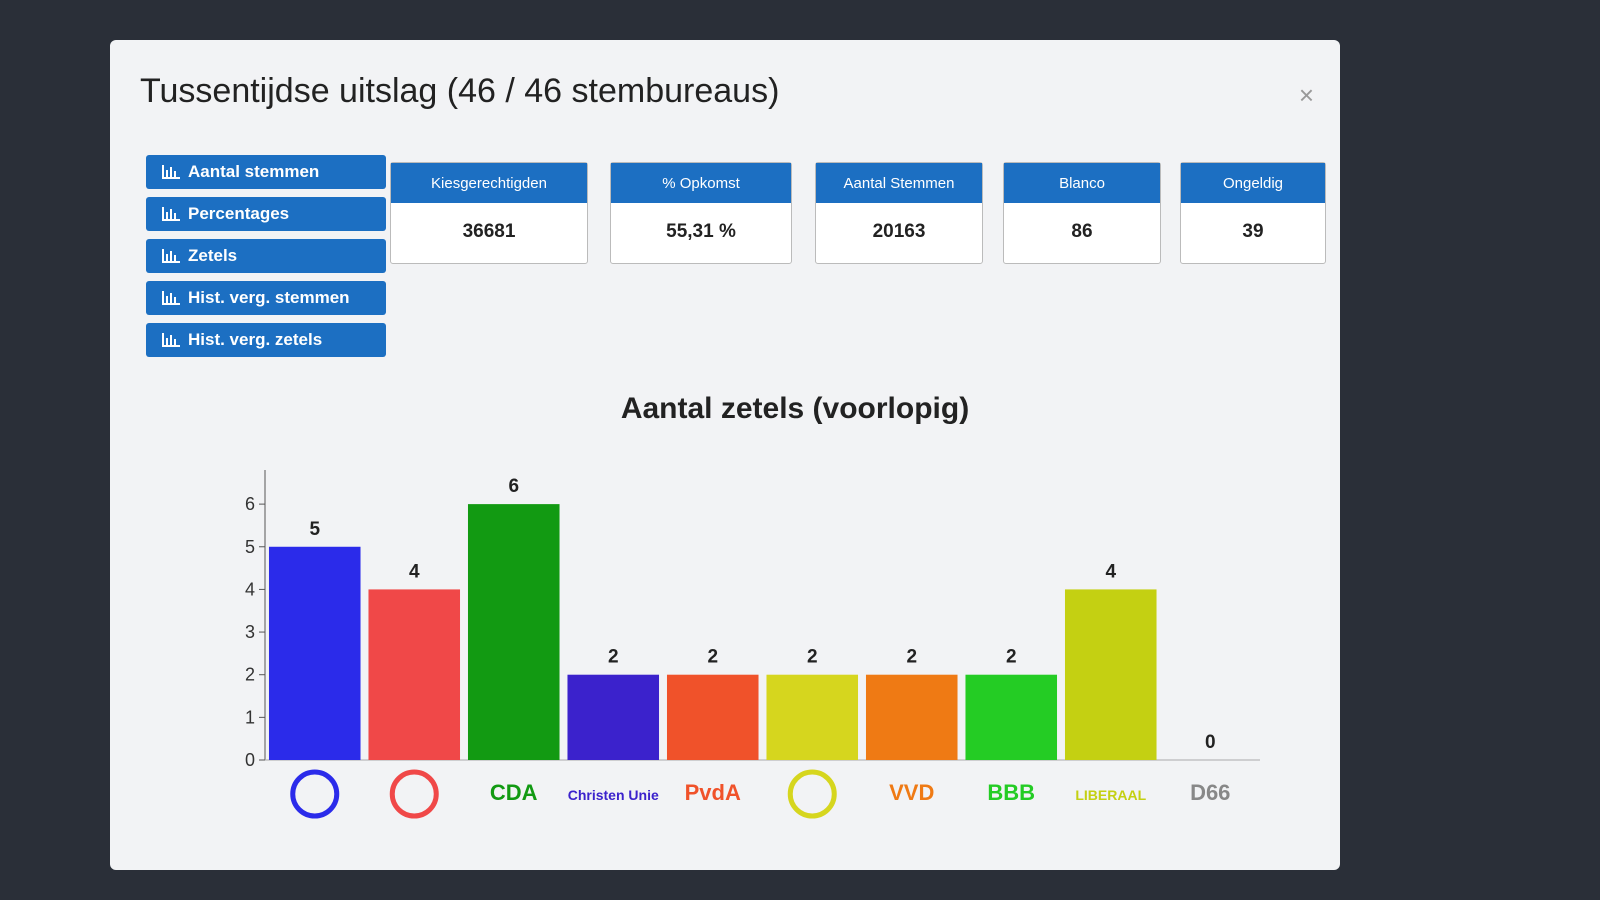 The width and height of the screenshot is (1600, 900). Describe the element at coordinates (899, 213) in the screenshot. I see `stat-card: Aantal Stemmen 20163` at that location.